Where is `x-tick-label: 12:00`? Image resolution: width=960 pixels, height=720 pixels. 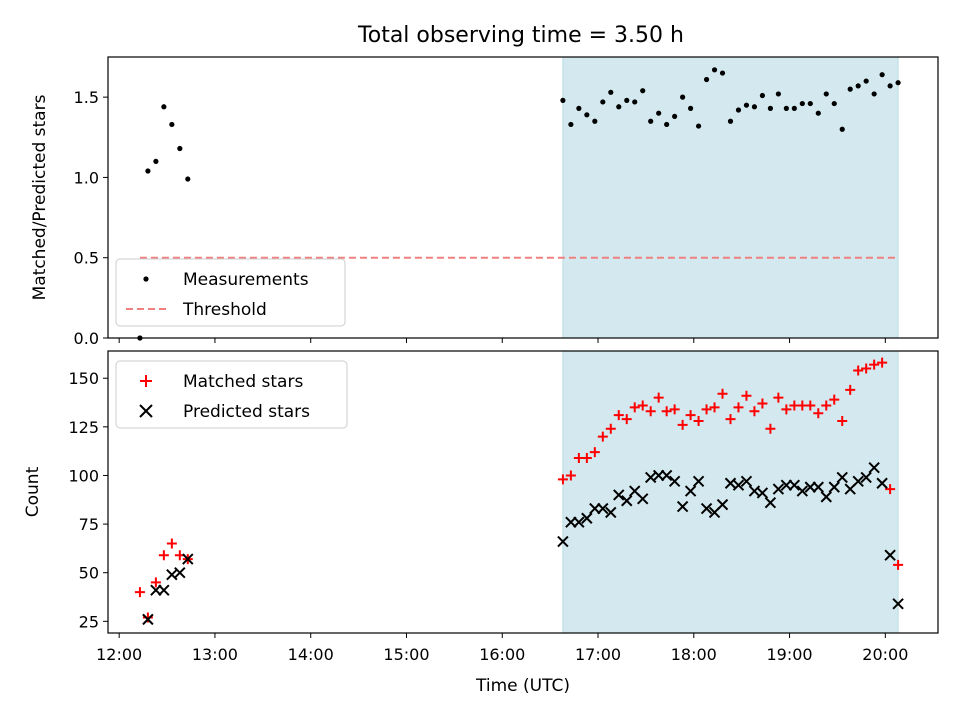 x-tick-label: 12:00 is located at coordinates (119, 654).